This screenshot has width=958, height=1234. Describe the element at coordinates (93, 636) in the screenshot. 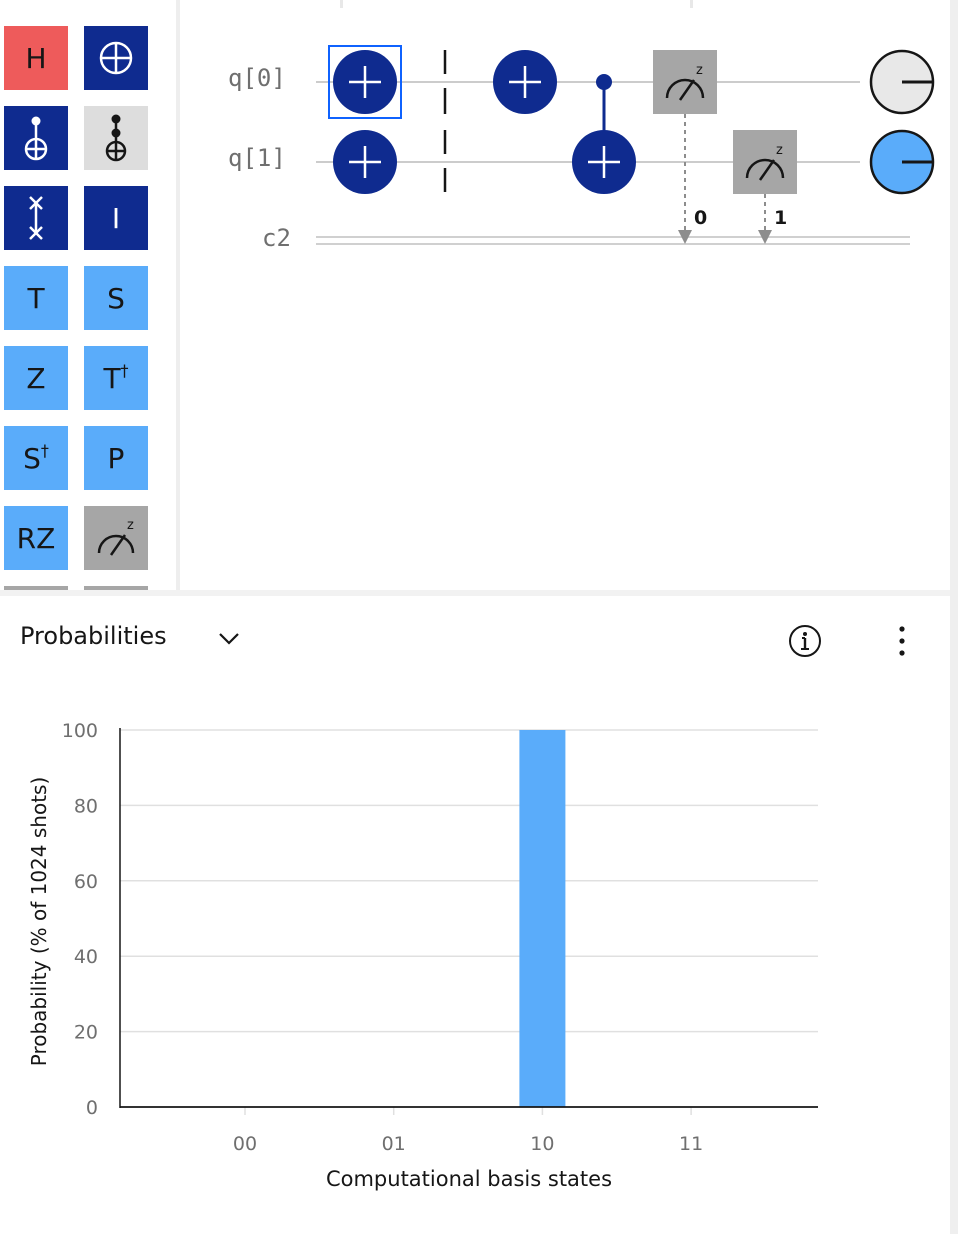

I see `visualization-select-label: Probabilities` at that location.